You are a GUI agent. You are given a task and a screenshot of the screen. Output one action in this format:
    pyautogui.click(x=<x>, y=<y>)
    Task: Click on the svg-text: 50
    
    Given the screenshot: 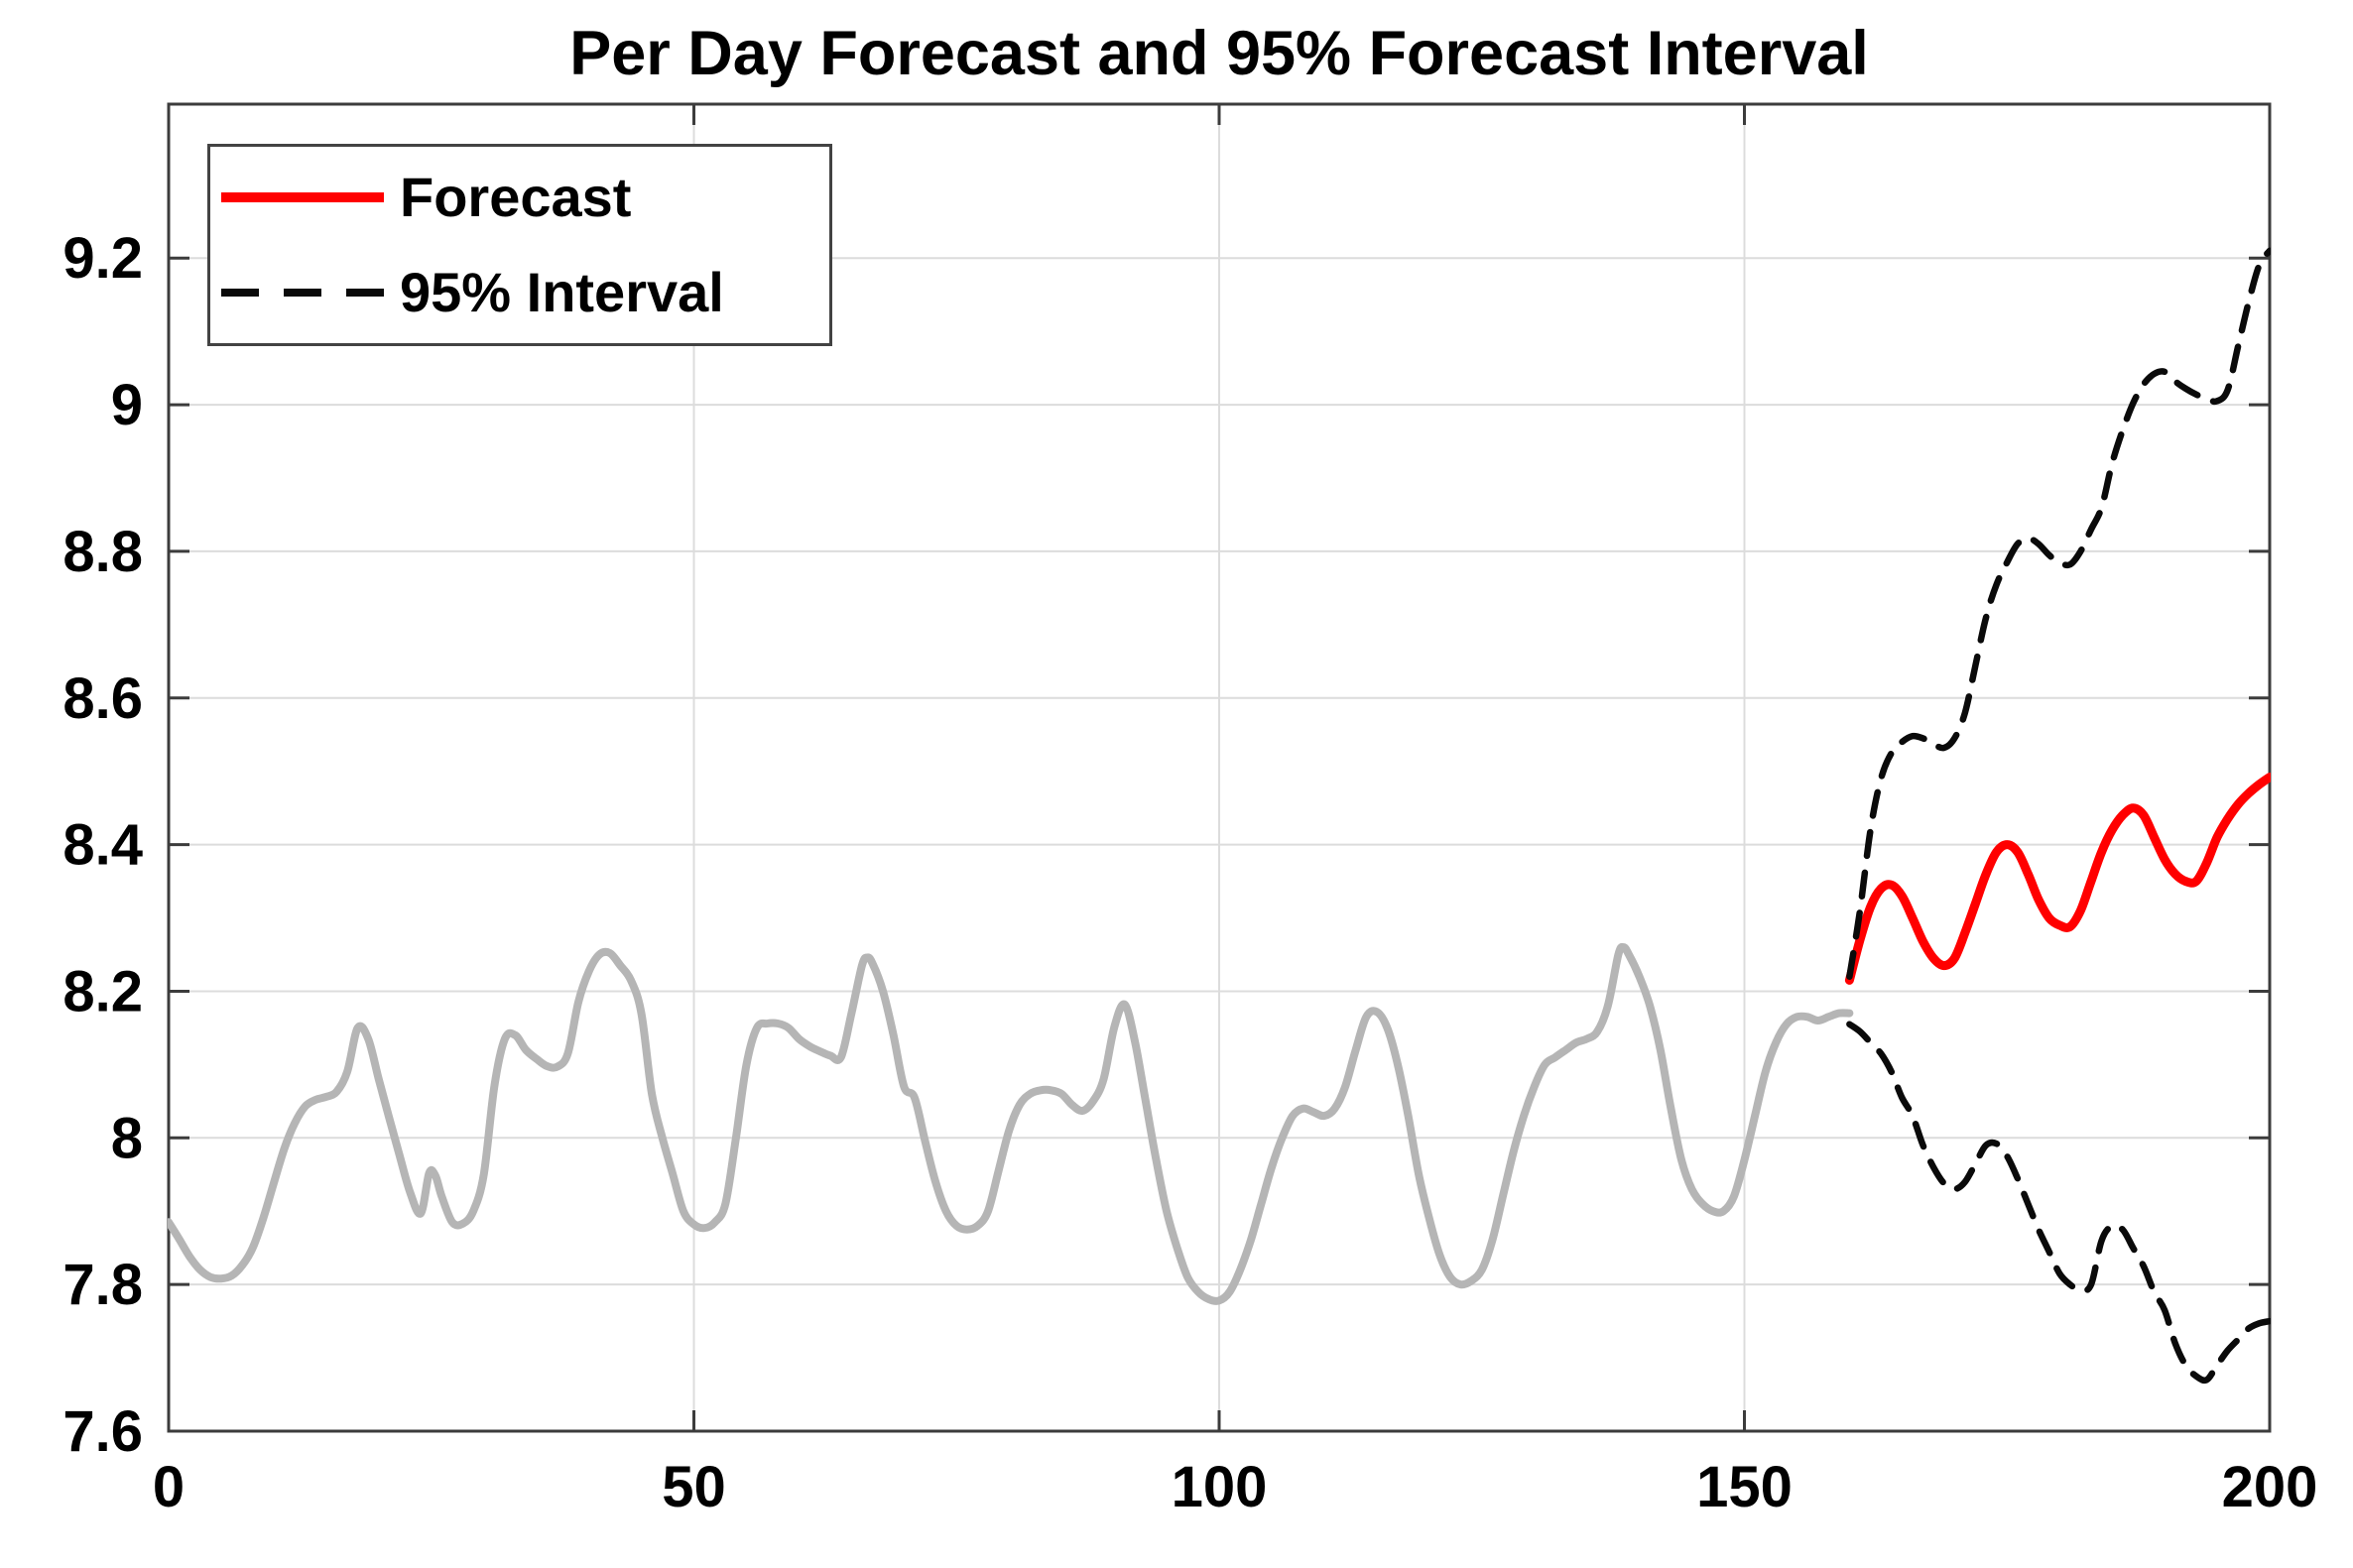 What is the action you would take?
    pyautogui.click(x=694, y=1487)
    